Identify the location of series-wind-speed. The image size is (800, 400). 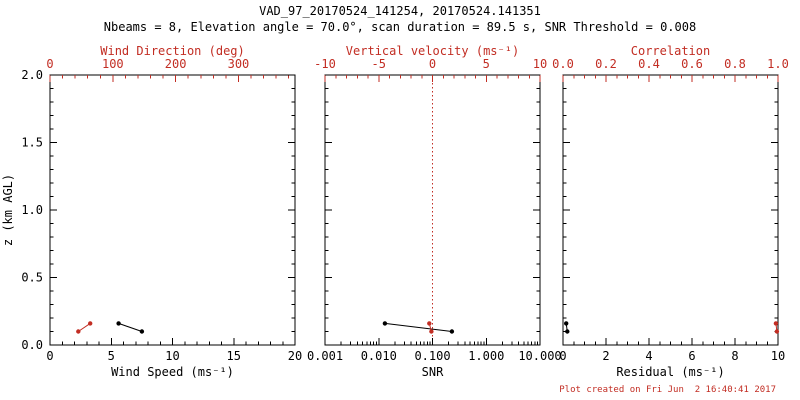
(130, 327).